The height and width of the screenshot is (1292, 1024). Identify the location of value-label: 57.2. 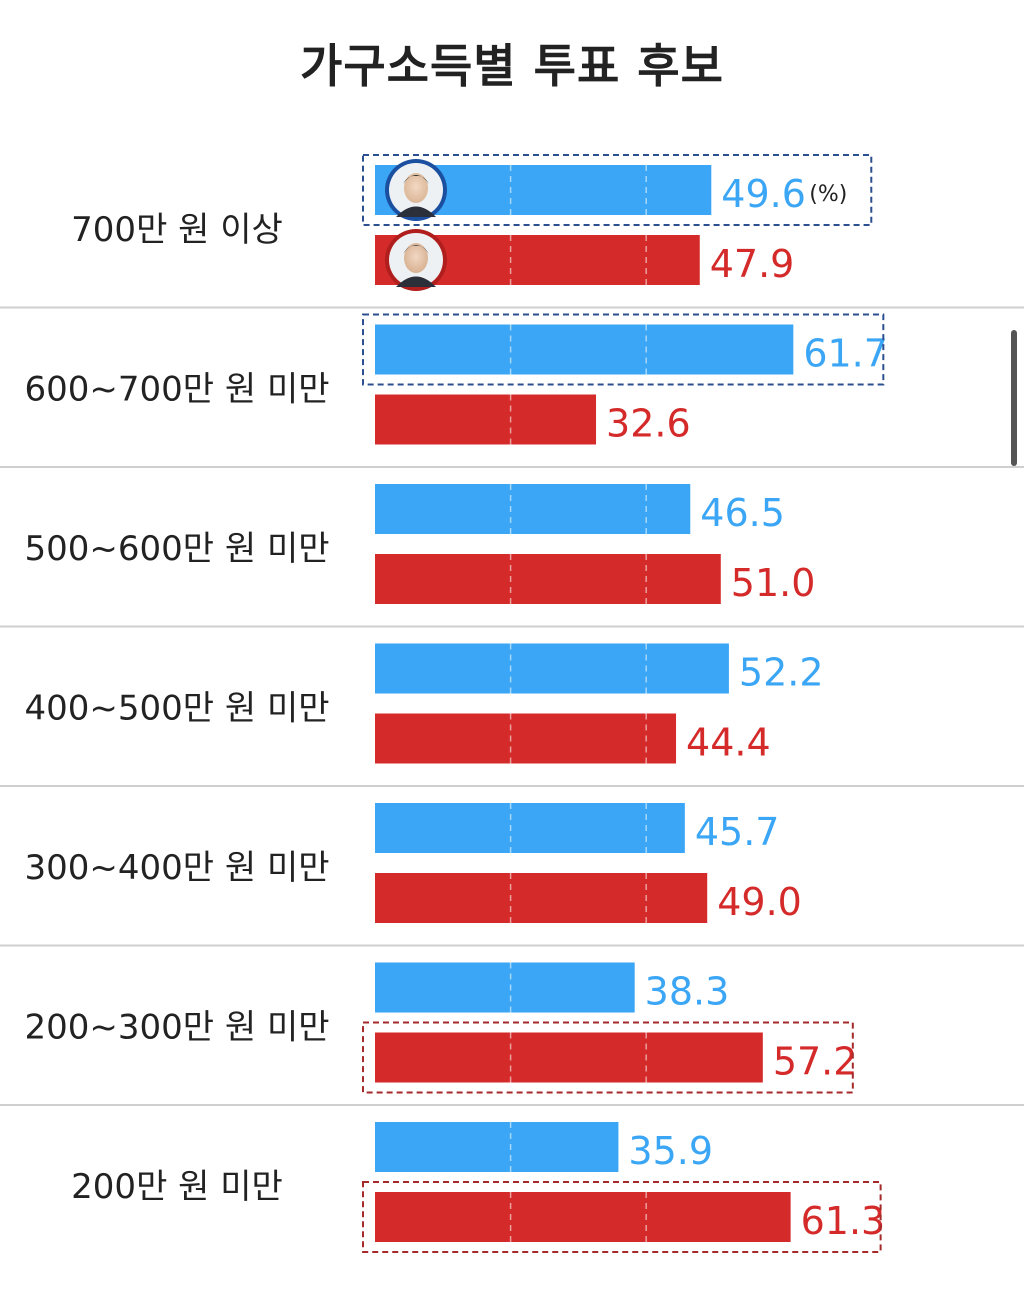
(815, 1062).